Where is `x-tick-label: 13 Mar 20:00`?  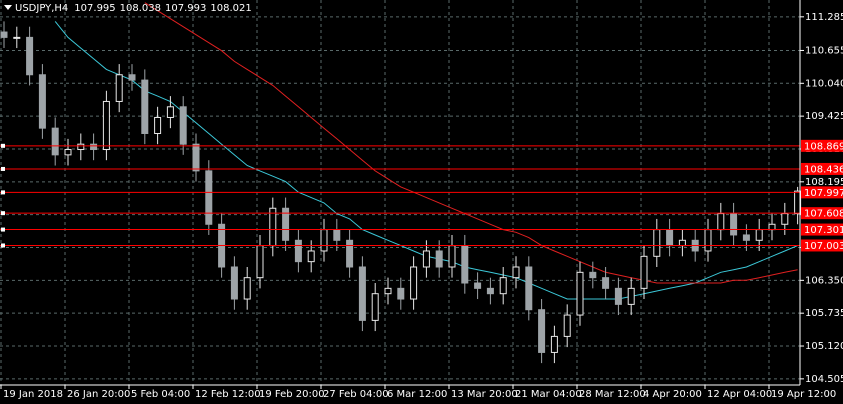 x-tick-label: 13 Mar 20:00 is located at coordinates (484, 394).